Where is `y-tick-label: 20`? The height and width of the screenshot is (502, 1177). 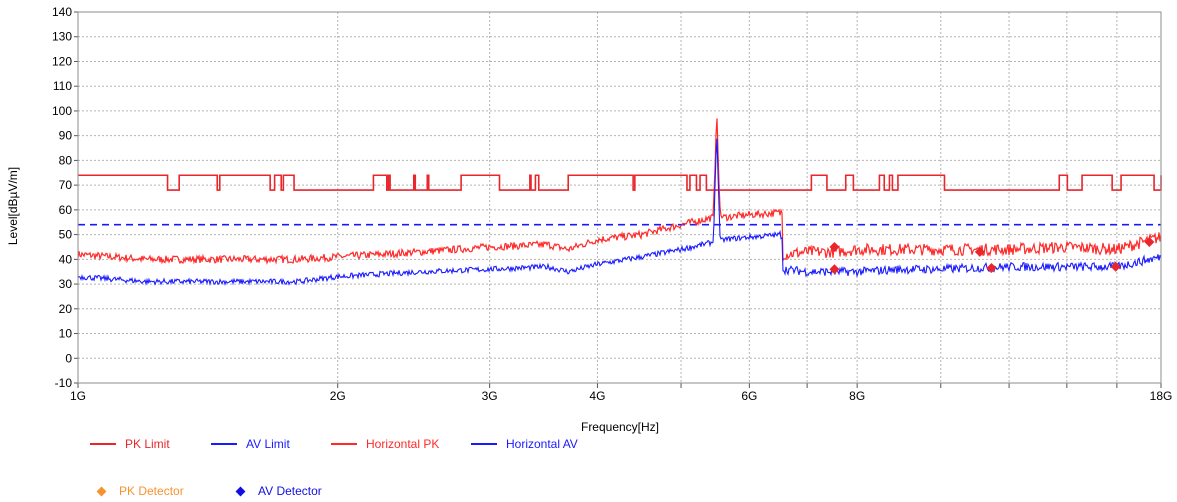
y-tick-label: 20 is located at coordinates (66, 309).